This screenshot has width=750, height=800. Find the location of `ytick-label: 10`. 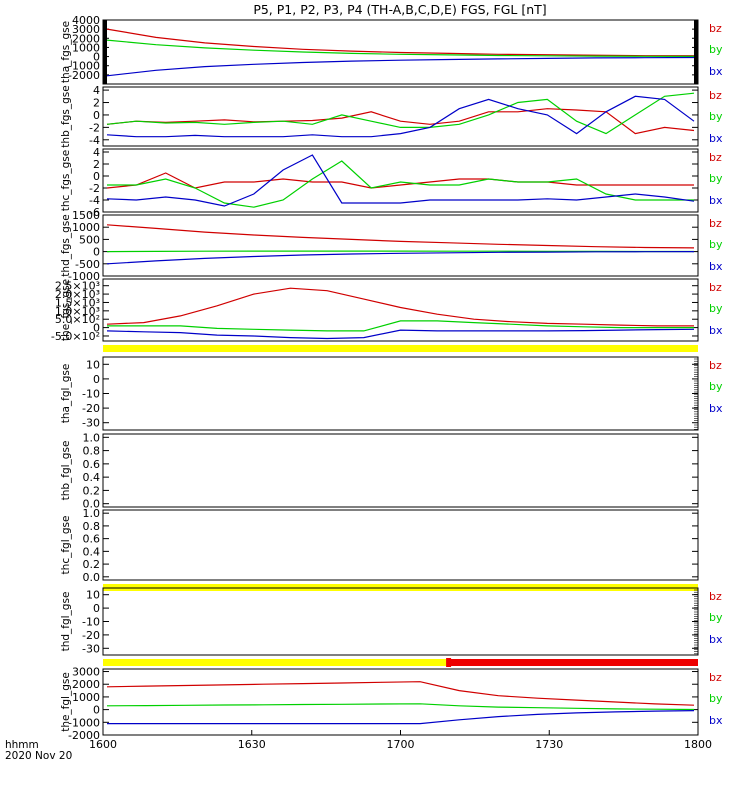

ytick-label: 10 is located at coordinates (93, 595).